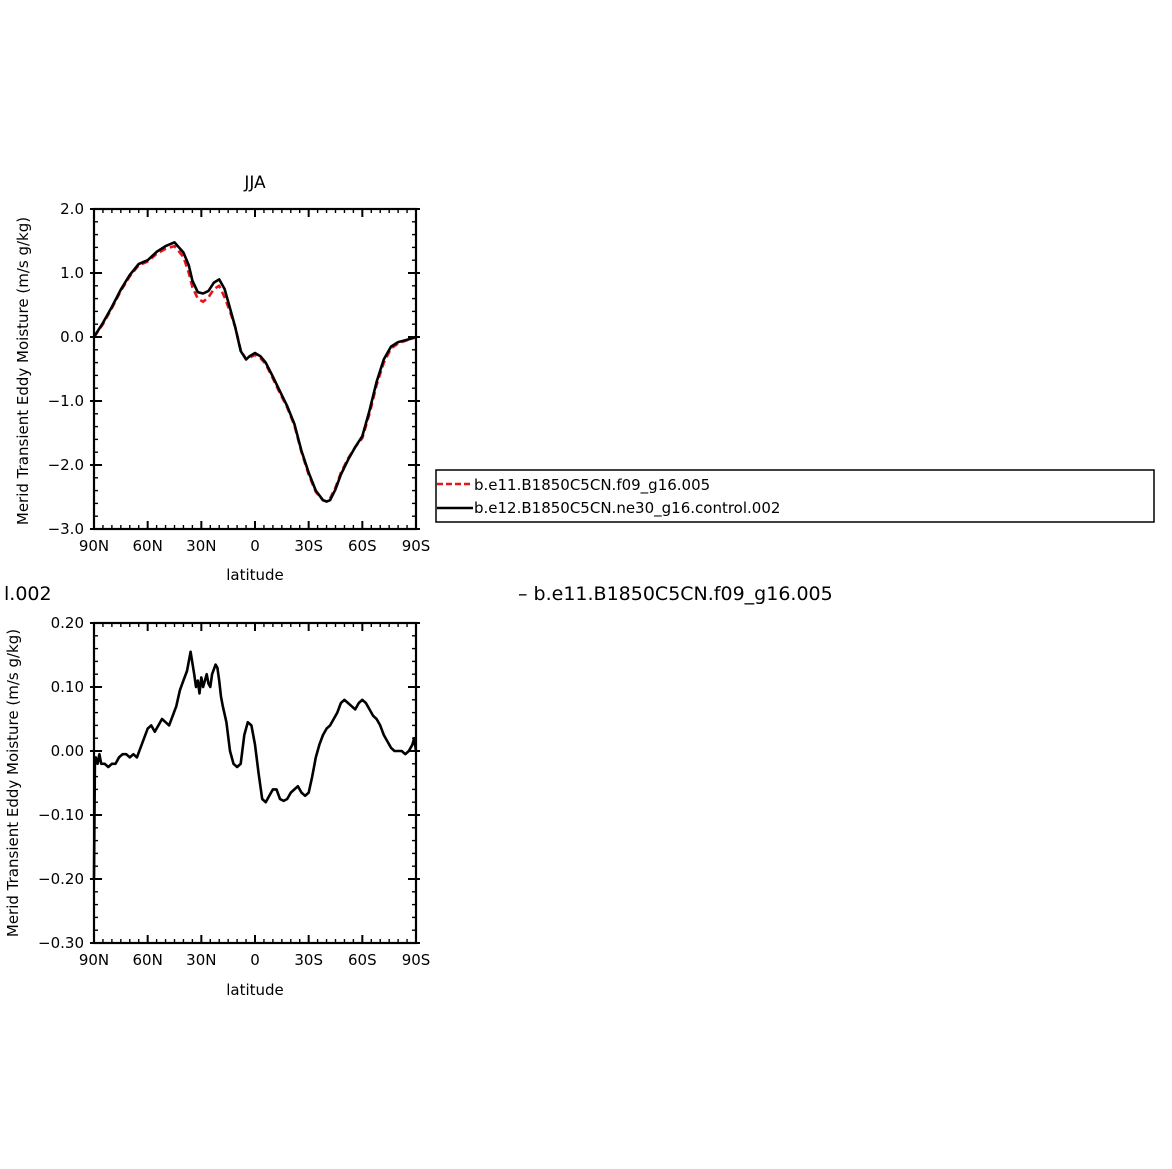  What do you see at coordinates (627, 508) in the screenshot?
I see `legend-label-case2: b.e12.B1850C5CN.ne30_g16.control.002` at bounding box center [627, 508].